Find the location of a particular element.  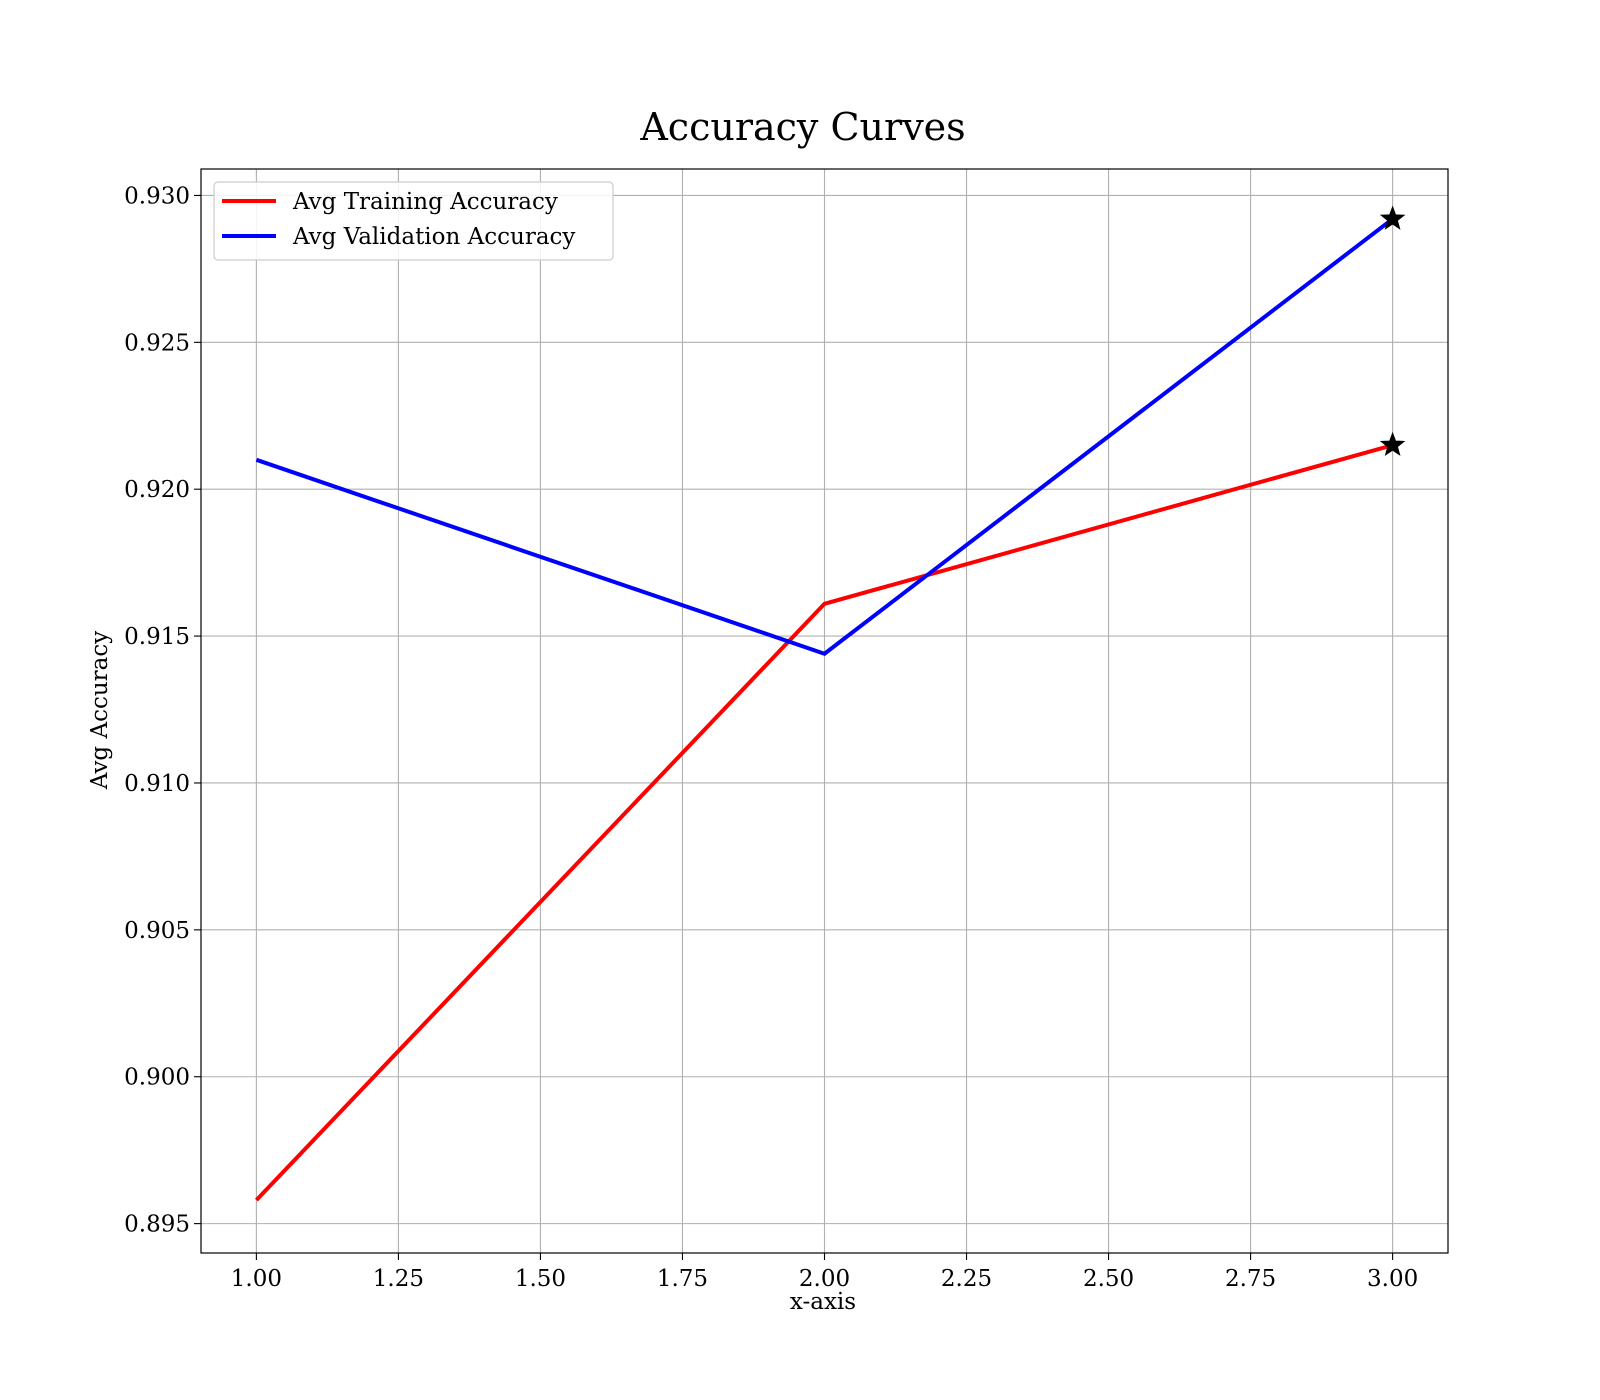

y-tick-label: 0.915 is located at coordinates (157, 637).